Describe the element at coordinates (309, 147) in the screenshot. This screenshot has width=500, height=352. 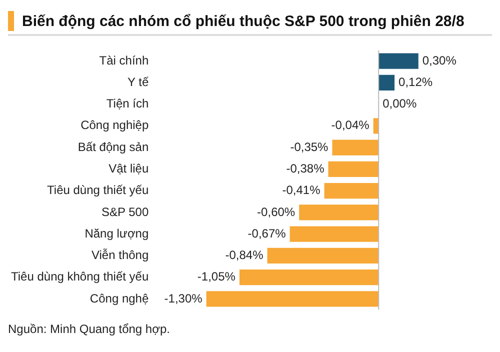
I see `data-label: -0,35%` at that location.